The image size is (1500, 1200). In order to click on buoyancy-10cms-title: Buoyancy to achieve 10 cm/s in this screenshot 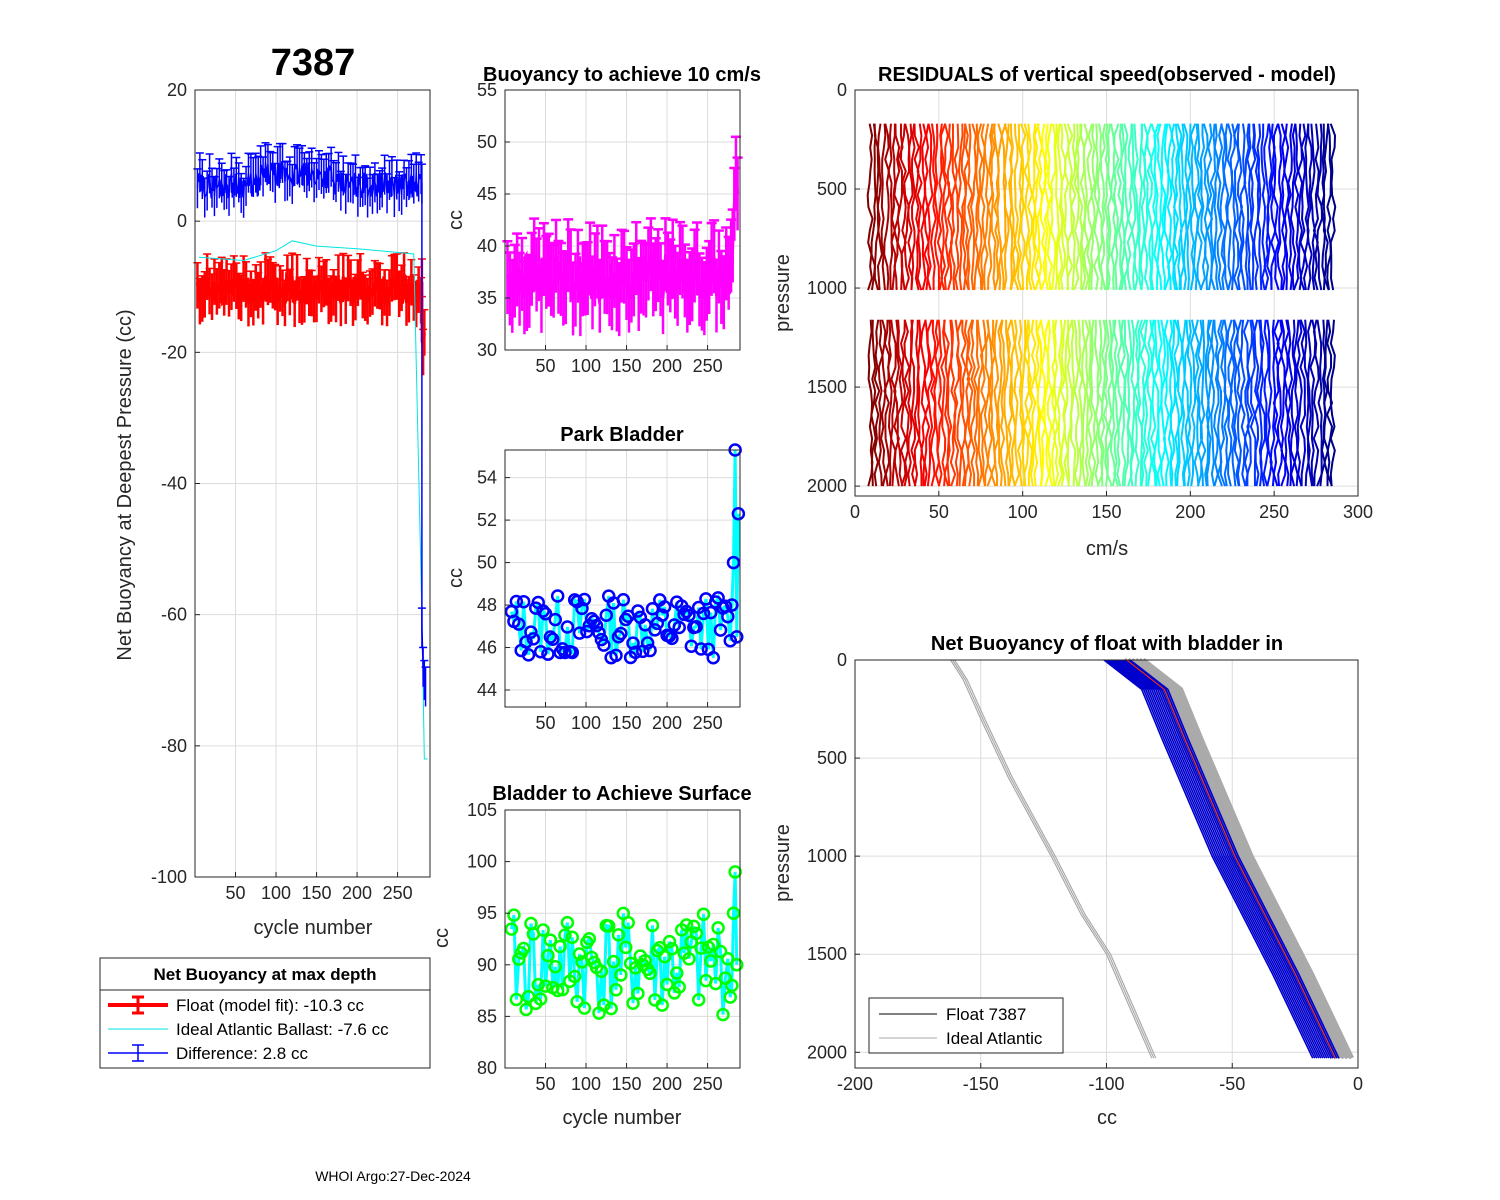, I will do `click(622, 75)`.